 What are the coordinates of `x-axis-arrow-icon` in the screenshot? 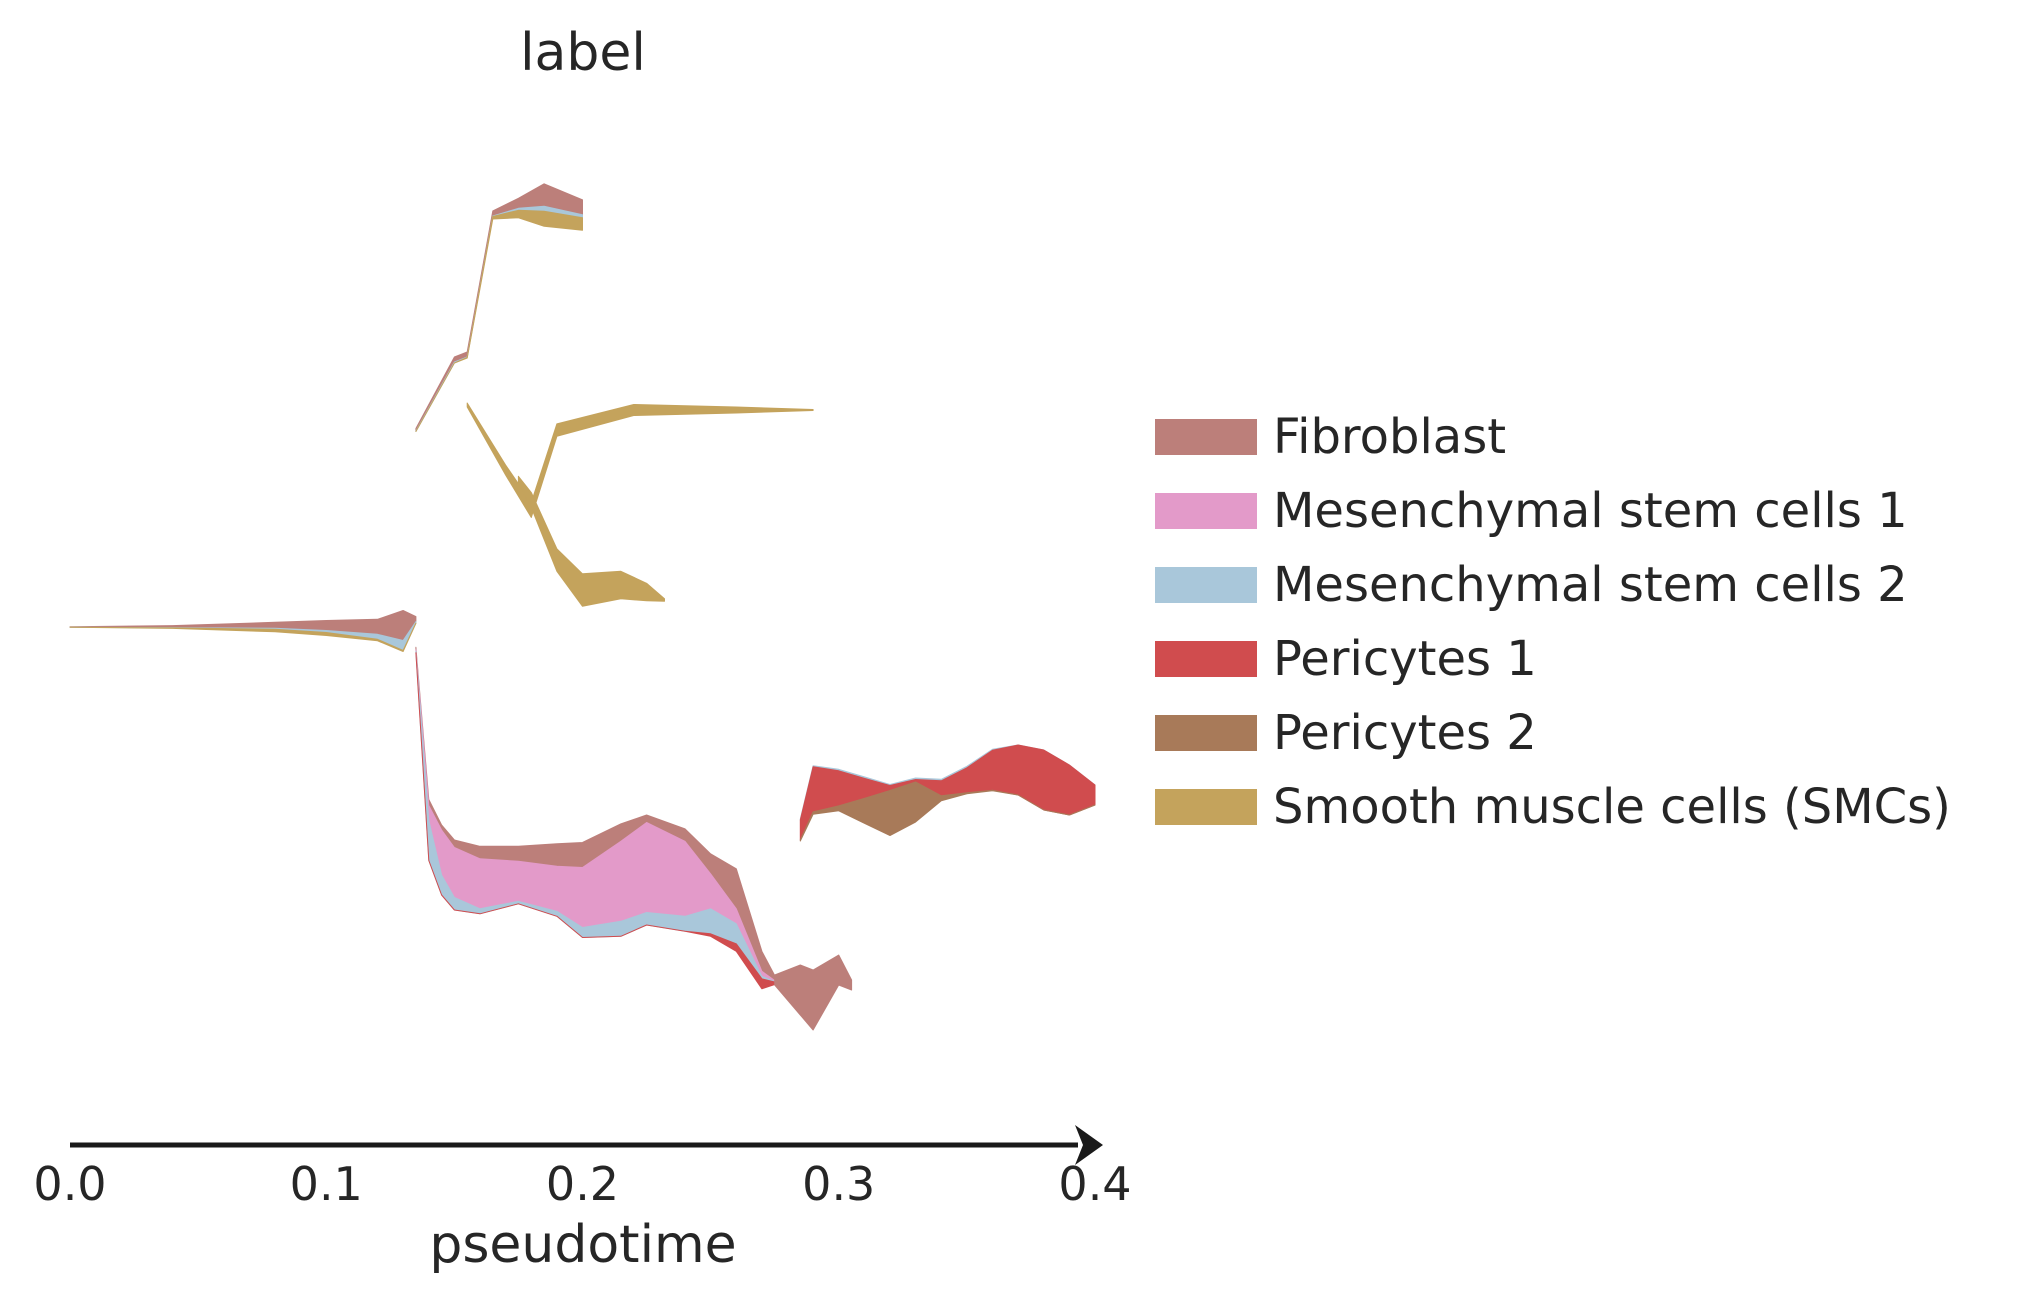 It's located at (1089, 1145).